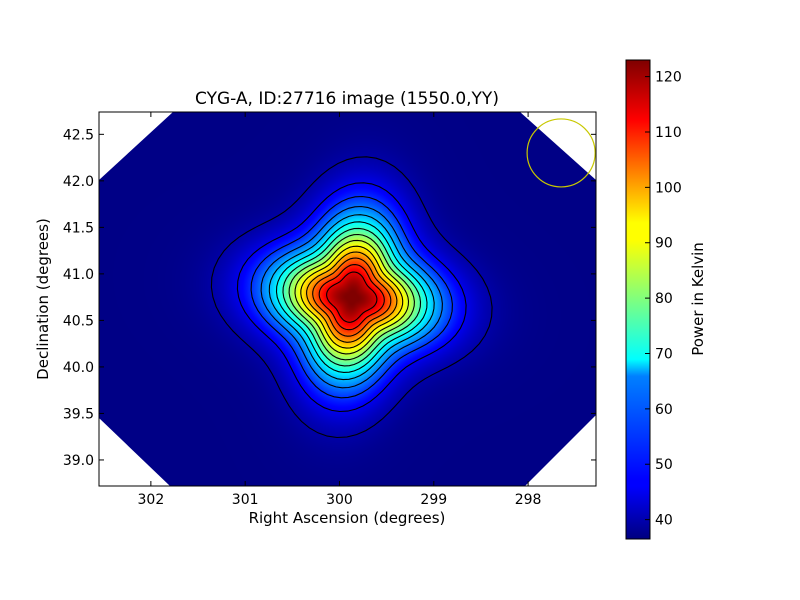 The image size is (800, 600). I want to click on y-tick-label: 39.0, so click(78, 461).